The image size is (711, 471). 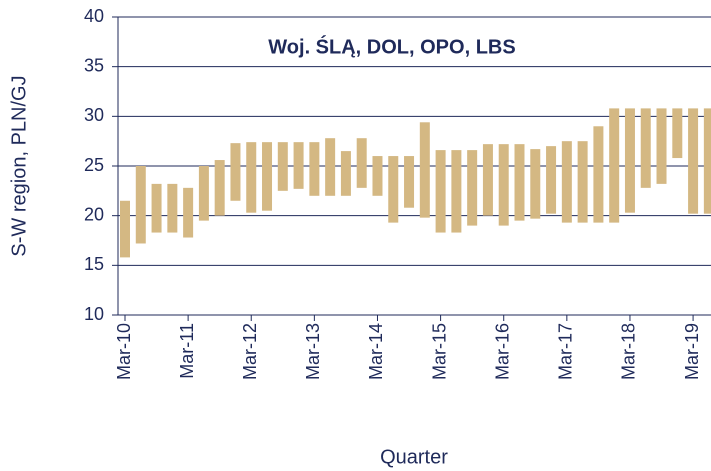 What do you see at coordinates (94, 264) in the screenshot?
I see `y-tick-label: 15` at bounding box center [94, 264].